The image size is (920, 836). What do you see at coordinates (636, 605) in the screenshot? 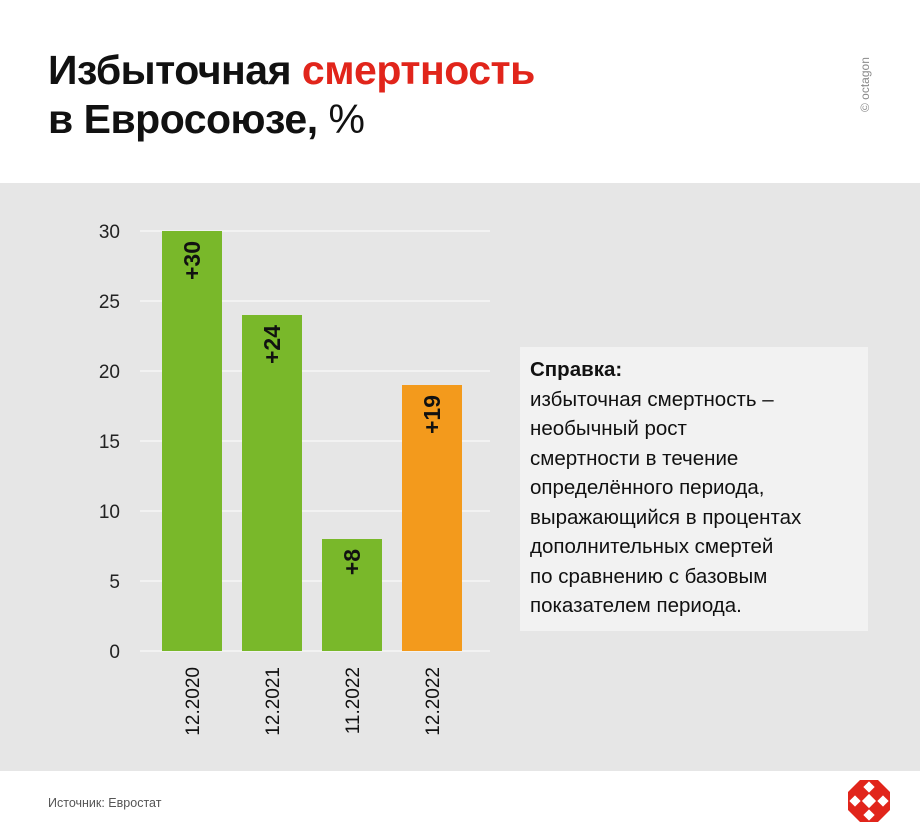
I see `note-line: показателем периода.` at bounding box center [636, 605].